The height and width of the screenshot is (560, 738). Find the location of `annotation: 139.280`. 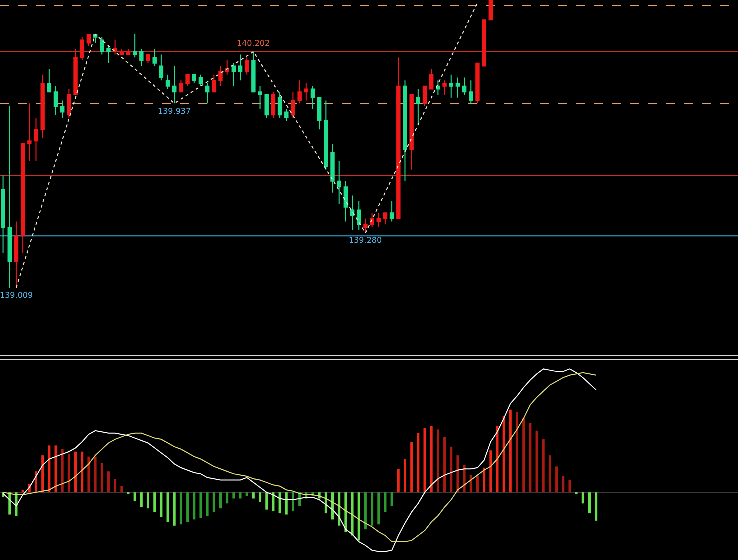

annotation: 139.280 is located at coordinates (365, 240).